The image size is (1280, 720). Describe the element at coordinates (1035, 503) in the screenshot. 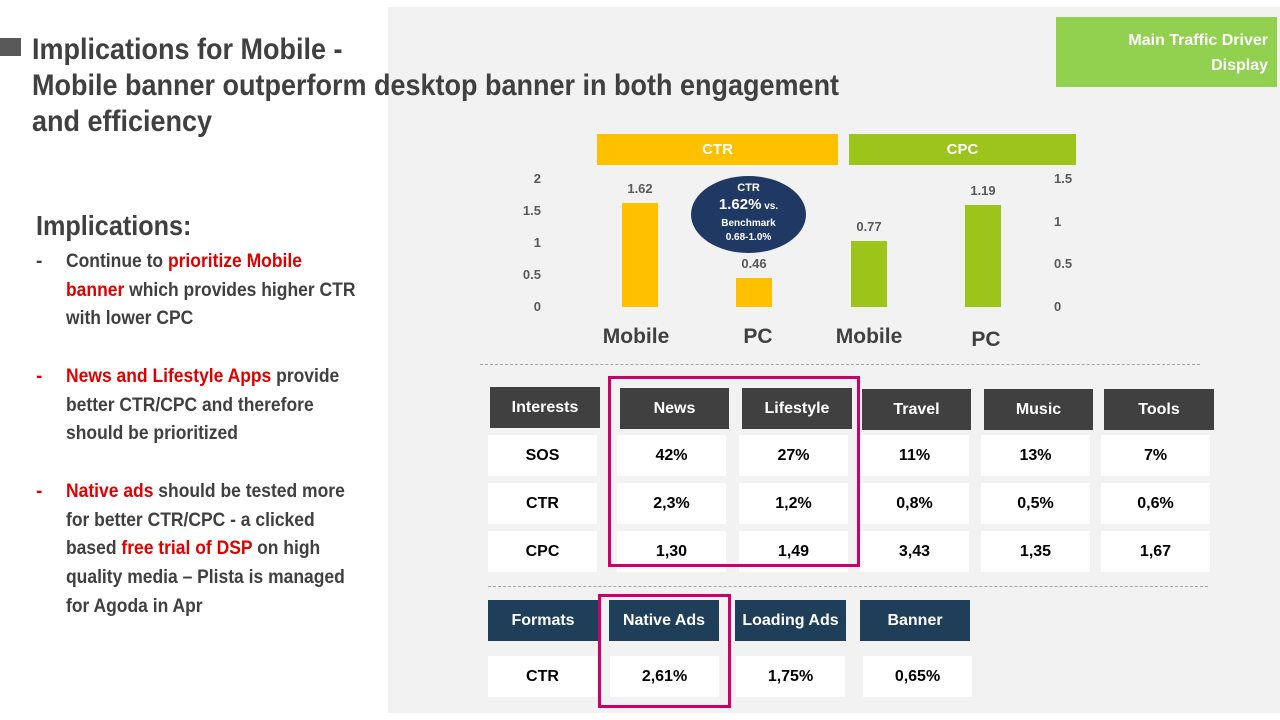

I see `table-cell: 0,5%` at that location.